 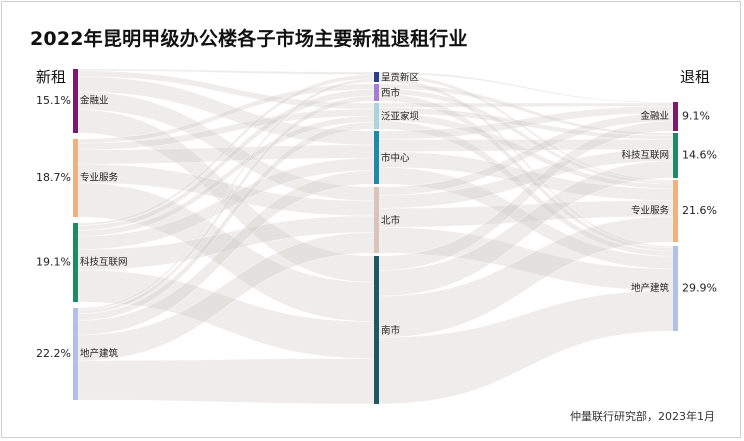 What do you see at coordinates (654, 116) in the screenshot?
I see `right-node-label-0: 金融业` at bounding box center [654, 116].